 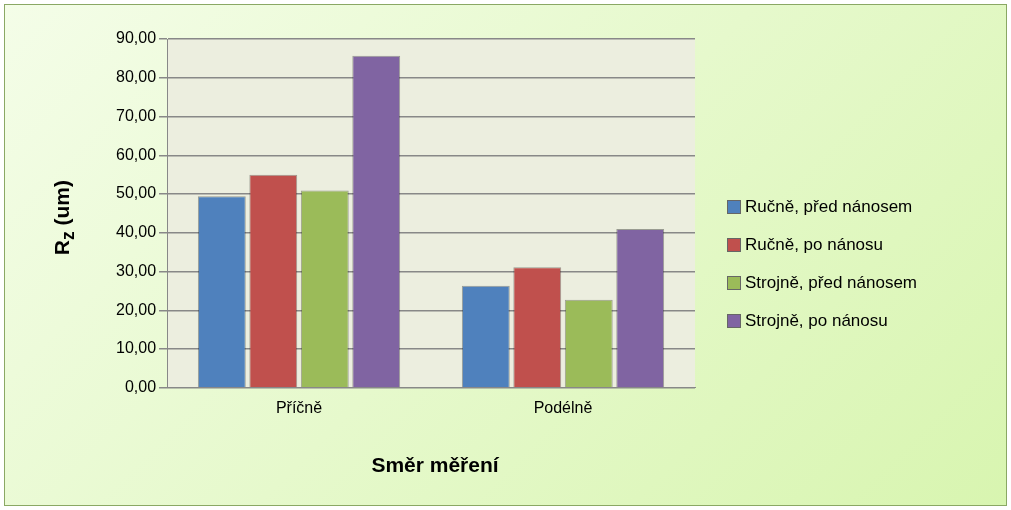 What do you see at coordinates (136, 309) in the screenshot?
I see `y-tick-label: 20,00` at bounding box center [136, 309].